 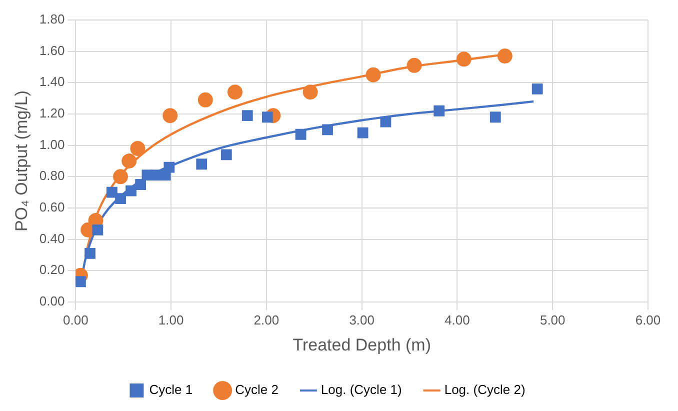 What do you see at coordinates (52, 82) in the screenshot?
I see `y-tick-label: 1.40` at bounding box center [52, 82].